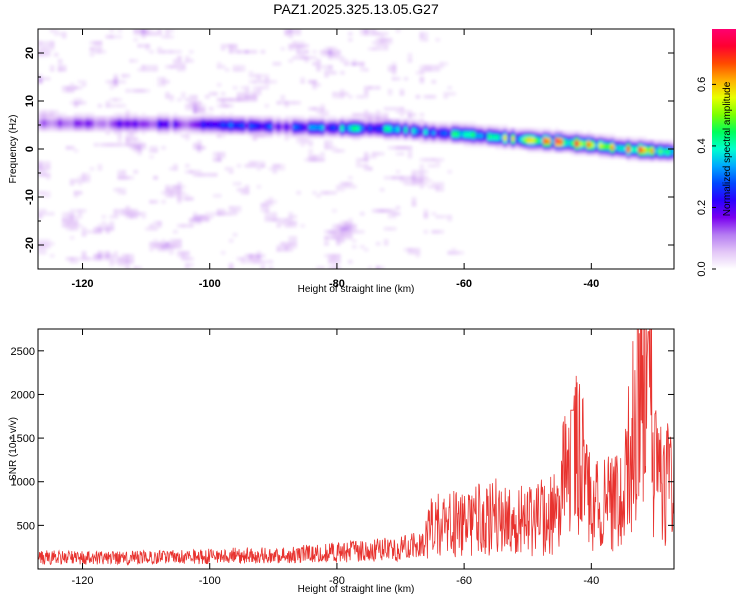 The height and width of the screenshot is (600, 750). I want to click on colorbar-tick-label: 0.4, so click(702, 145).